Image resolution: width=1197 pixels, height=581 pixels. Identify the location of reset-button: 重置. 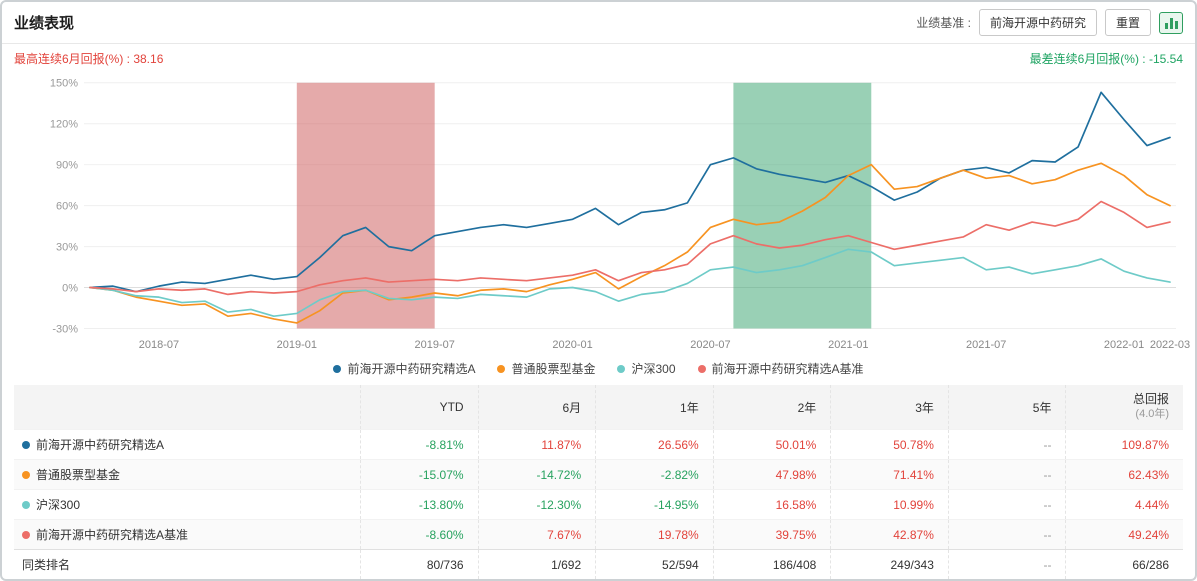
(1127, 22).